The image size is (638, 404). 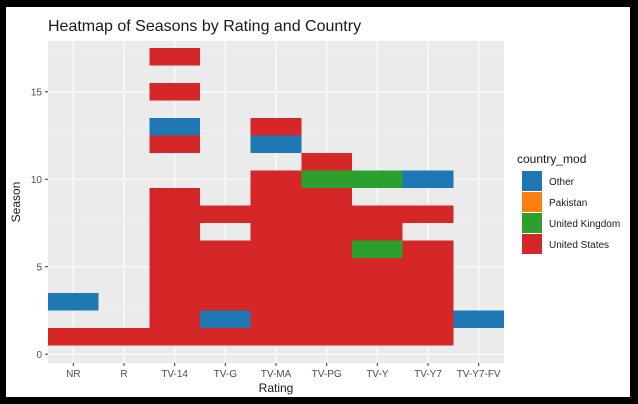 I want to click on y-tick-label: 0, so click(x=39, y=355).